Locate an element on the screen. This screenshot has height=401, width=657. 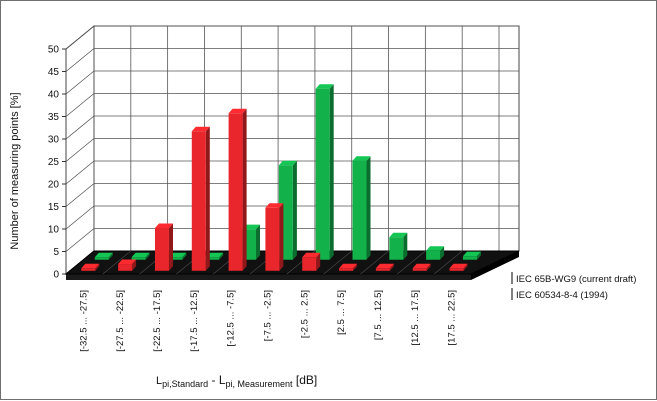
floor-front-edge is located at coordinates (268, 277).